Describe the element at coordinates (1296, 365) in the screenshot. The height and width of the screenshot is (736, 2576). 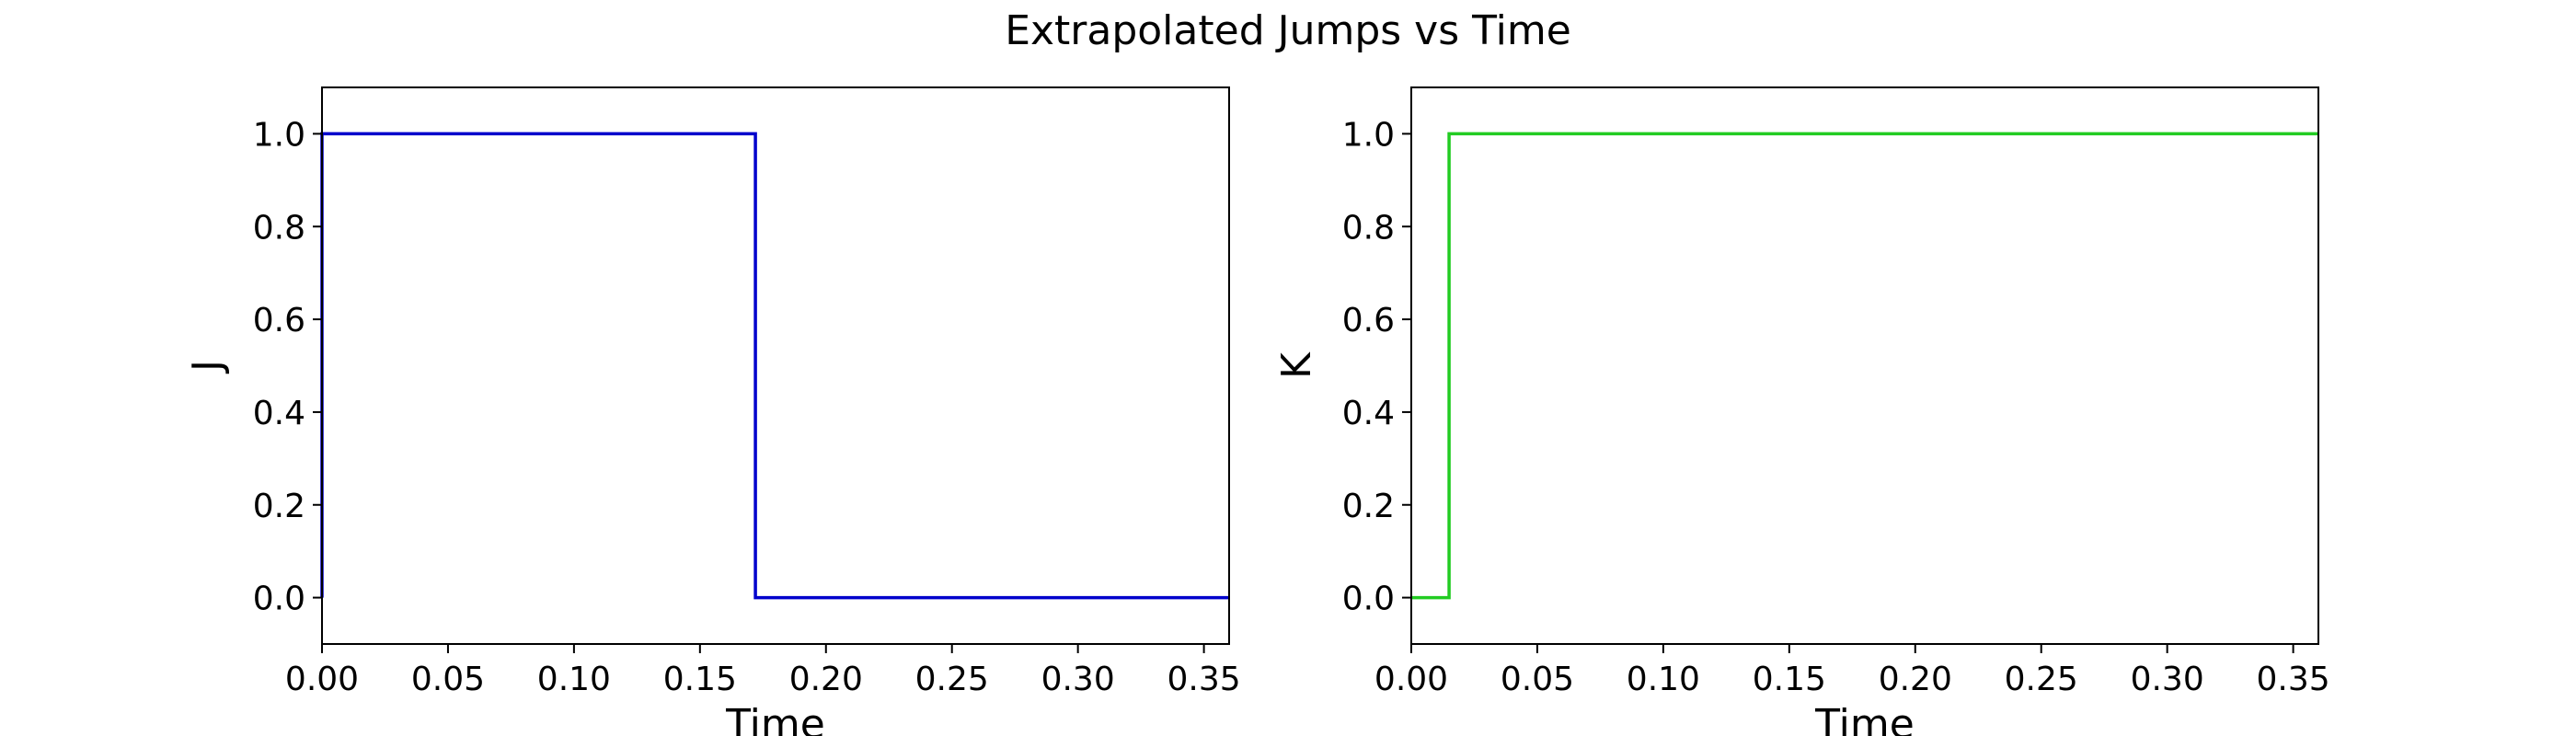
I see `y-axis-label: K` at that location.